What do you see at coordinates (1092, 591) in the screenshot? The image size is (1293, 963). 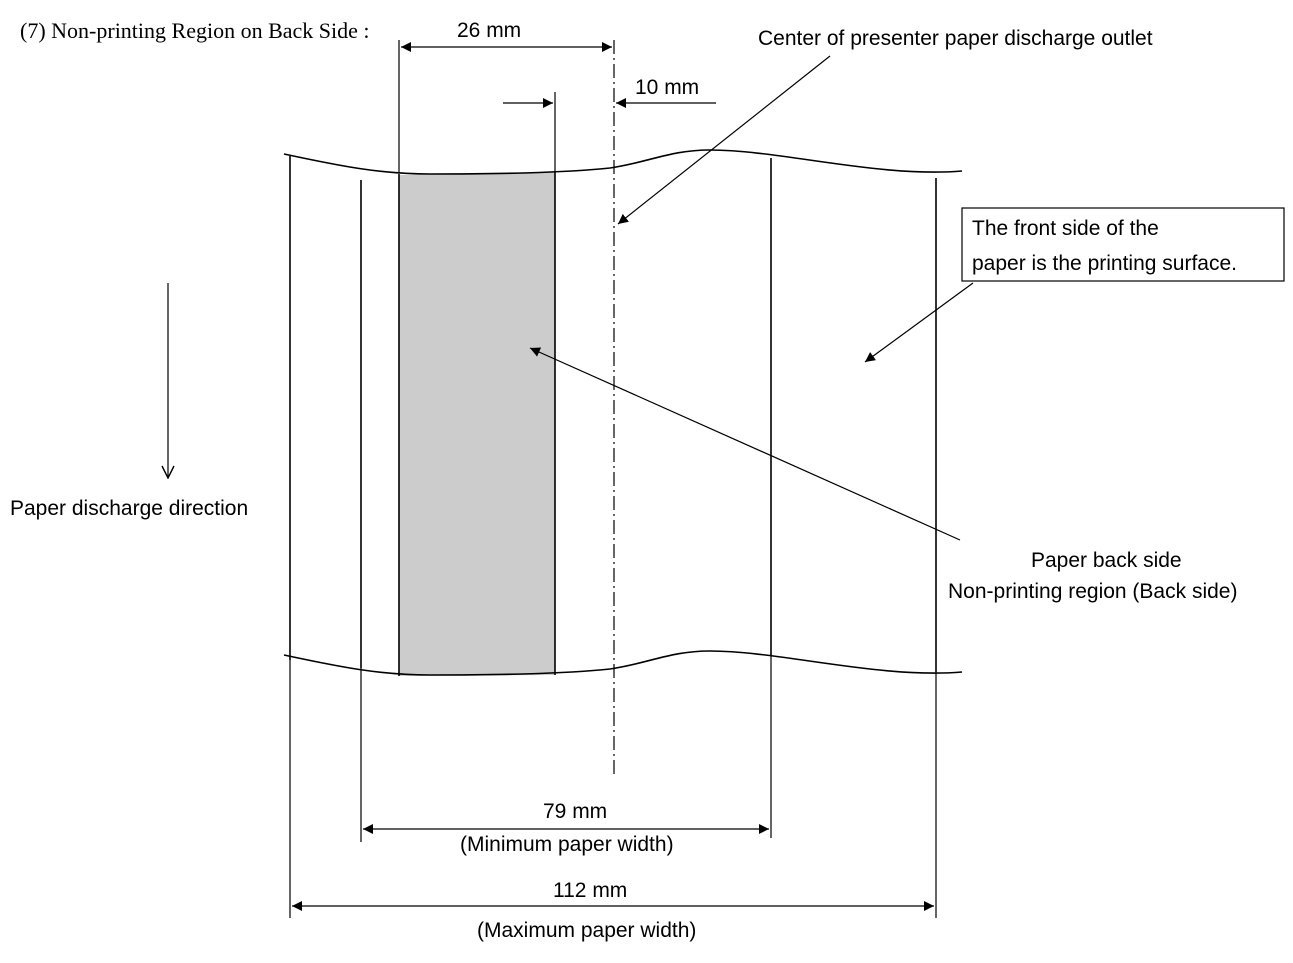 I see `back-side-label-line2: Non-printing region (Back side)` at bounding box center [1092, 591].